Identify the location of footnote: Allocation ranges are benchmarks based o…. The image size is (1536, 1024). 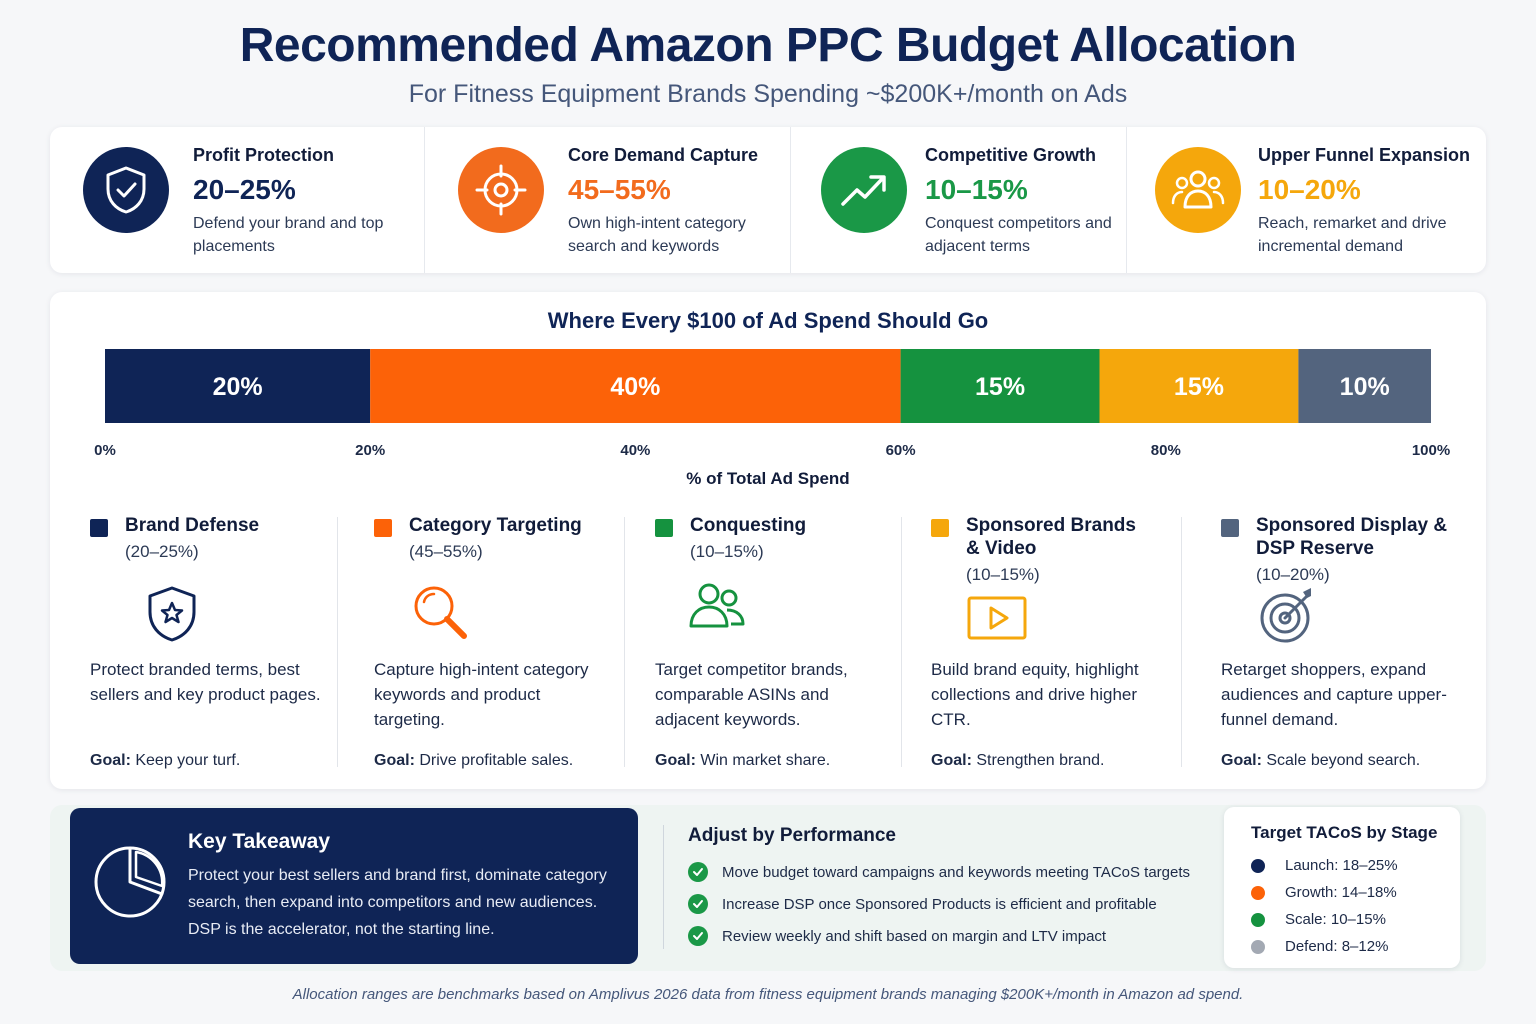
(768, 994).